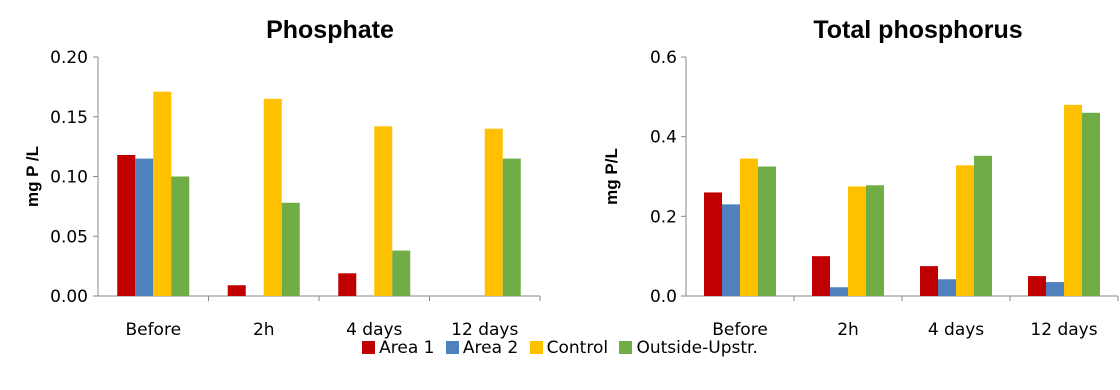 This screenshot has width=1120, height=390. I want to click on chart-title: Phosphate, so click(330, 30).